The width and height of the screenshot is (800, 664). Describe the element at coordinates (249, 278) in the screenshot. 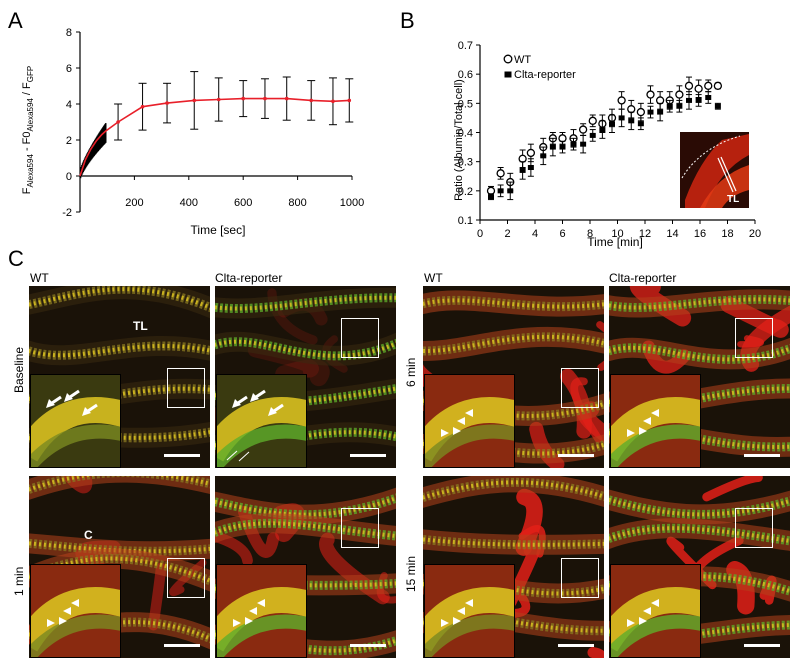

I see `col-label-clta-left: Clta-reporter` at that location.